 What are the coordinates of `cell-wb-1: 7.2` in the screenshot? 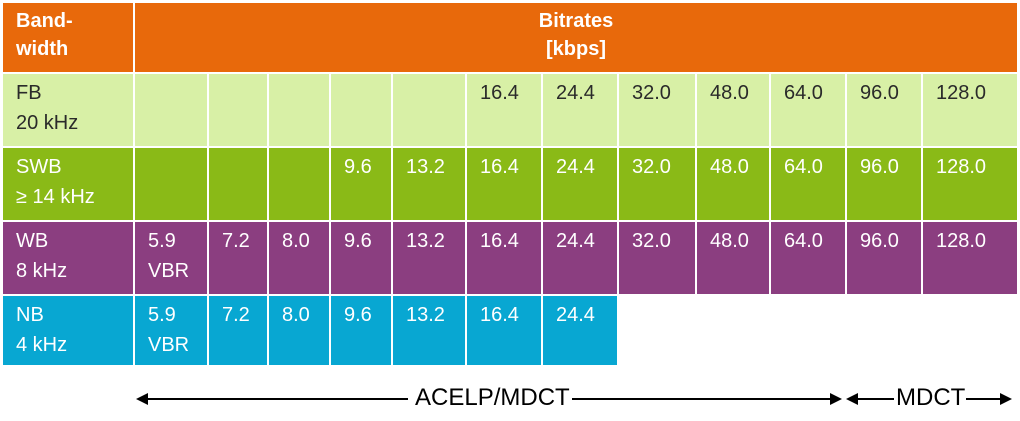 It's located at (238, 258).